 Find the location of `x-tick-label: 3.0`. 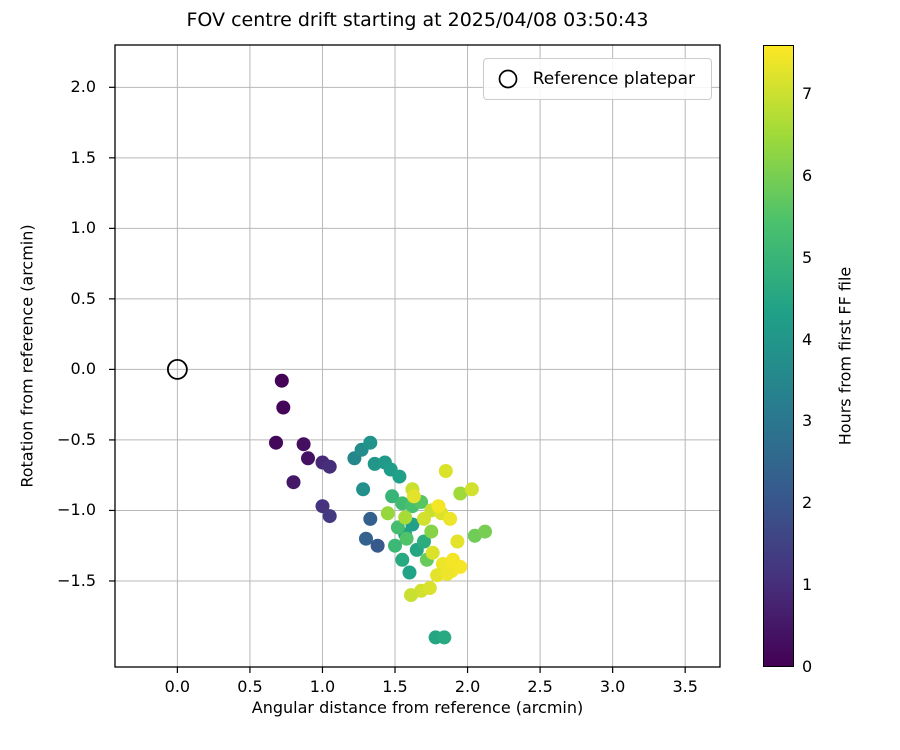

x-tick-label: 3.0 is located at coordinates (612, 686).